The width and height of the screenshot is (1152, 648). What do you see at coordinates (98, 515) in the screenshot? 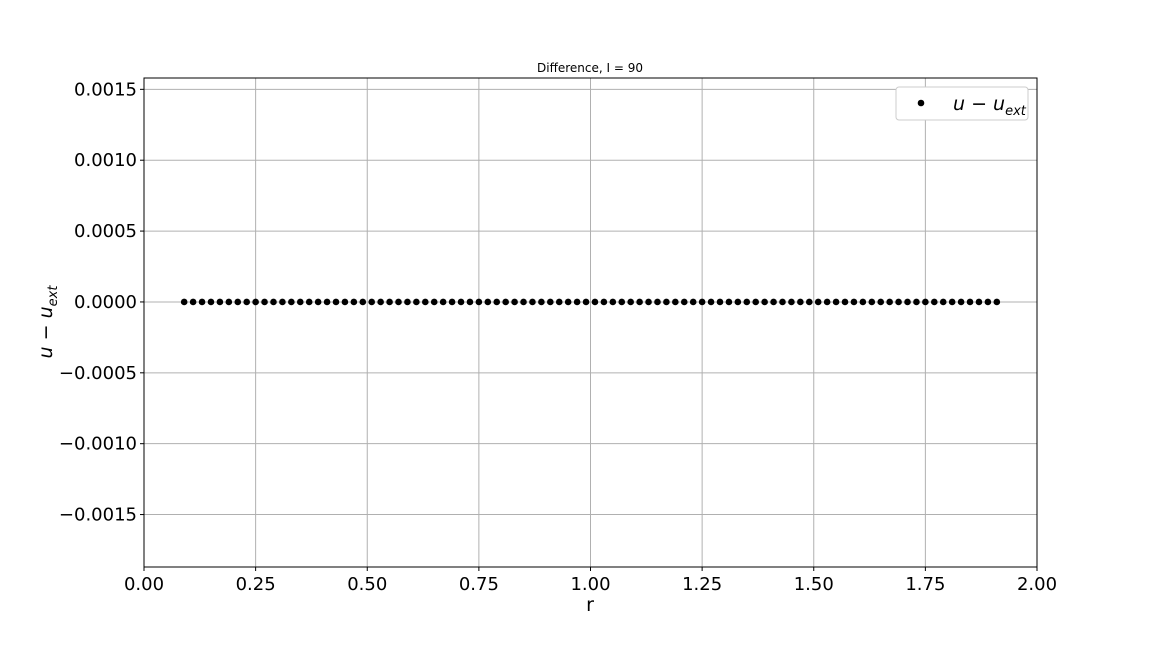
I see `y-tick-label: −0.0015` at bounding box center [98, 515].